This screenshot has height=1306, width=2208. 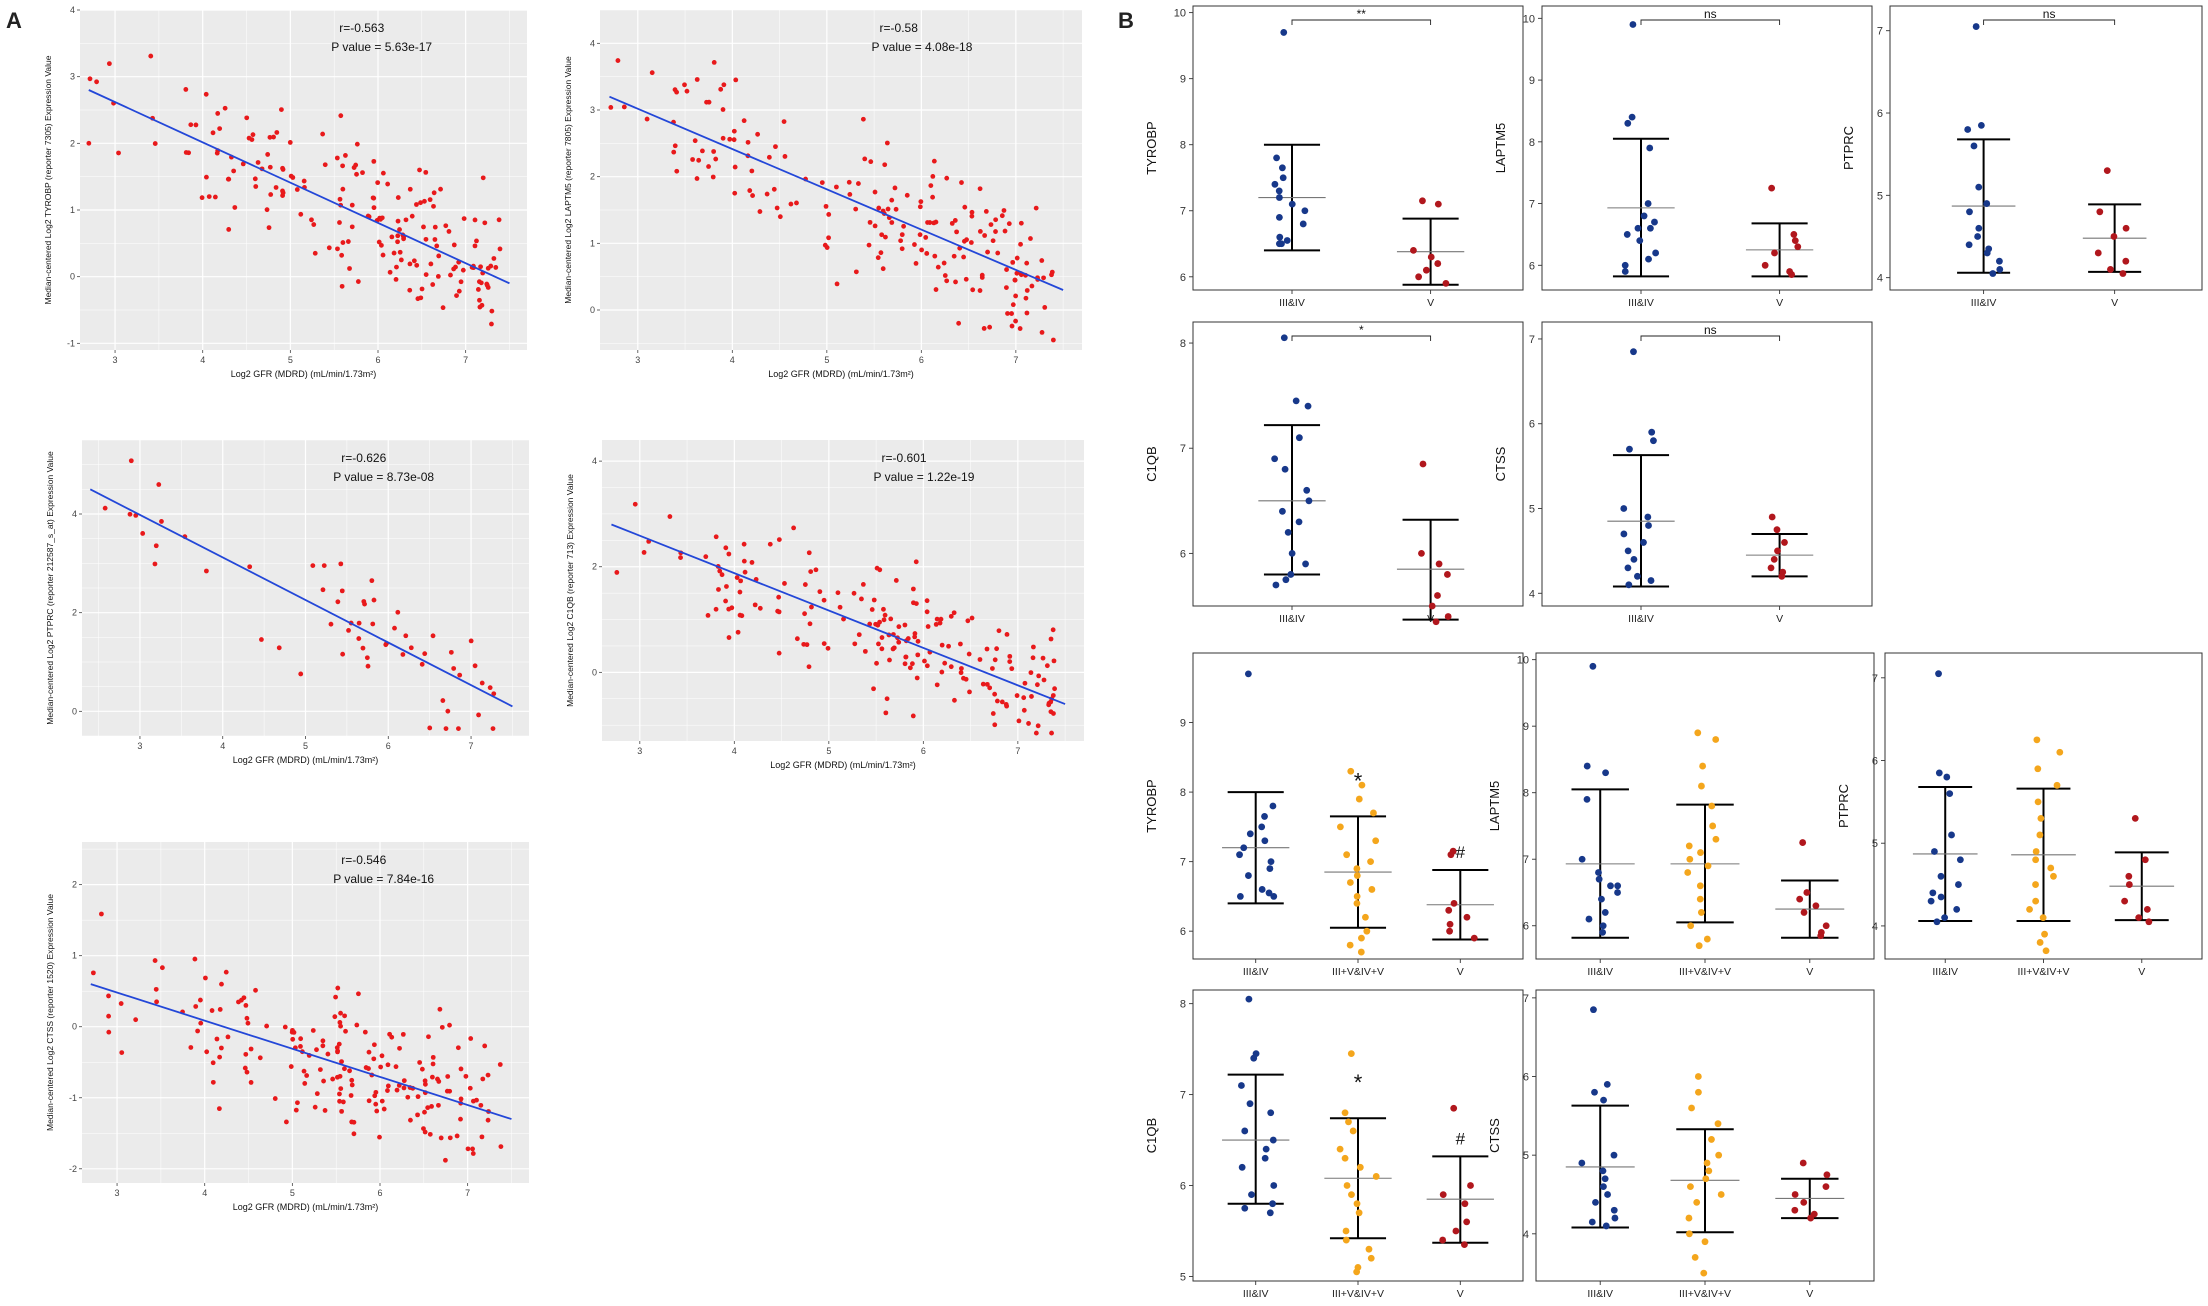 I want to click on y-tick-label: 1, so click(x=72, y=210).